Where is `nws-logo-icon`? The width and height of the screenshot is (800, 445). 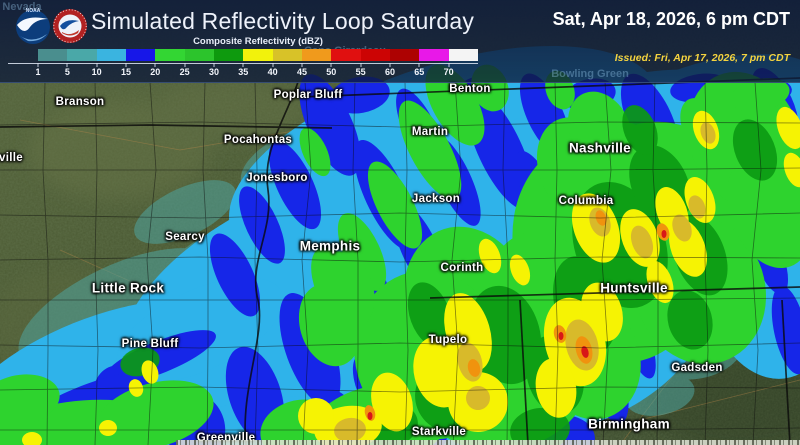 nws-logo-icon is located at coordinates (70, 26).